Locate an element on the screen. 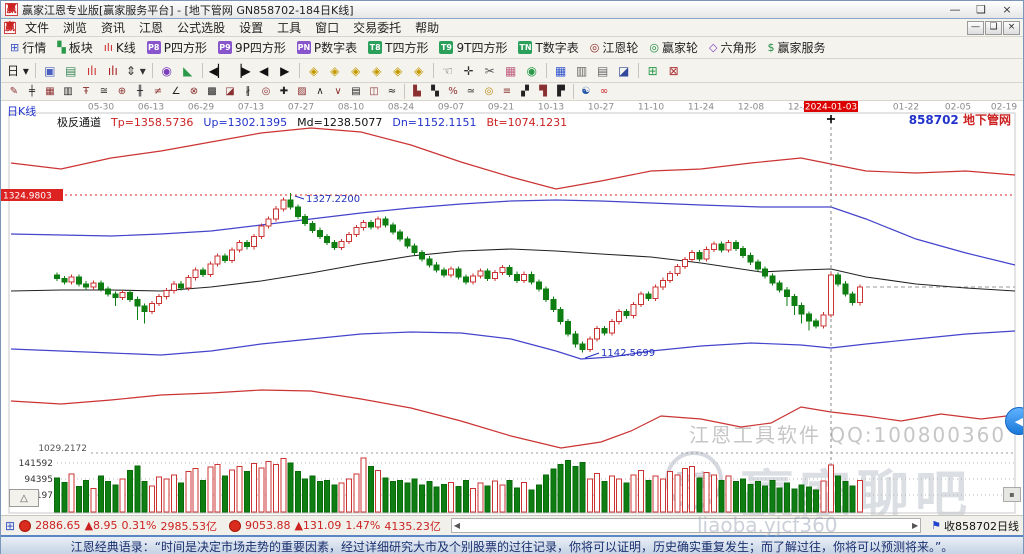 This screenshot has width=1024, height=554. draw-gann-grid-icon: ╪ is located at coordinates (32, 91).